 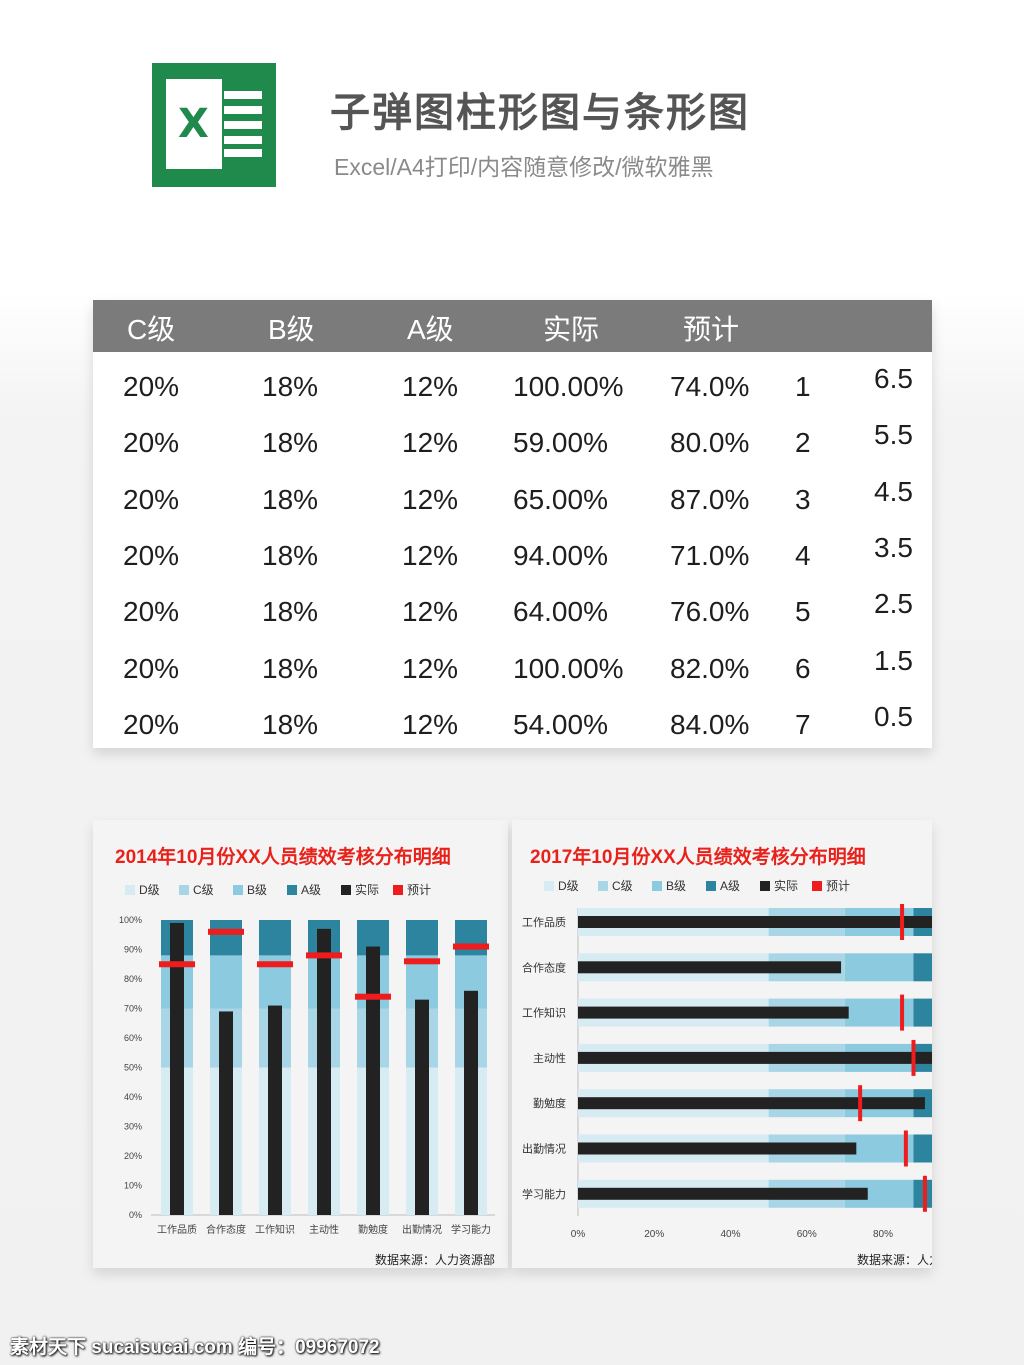 I want to click on cell-position: 5.5, so click(x=893, y=435).